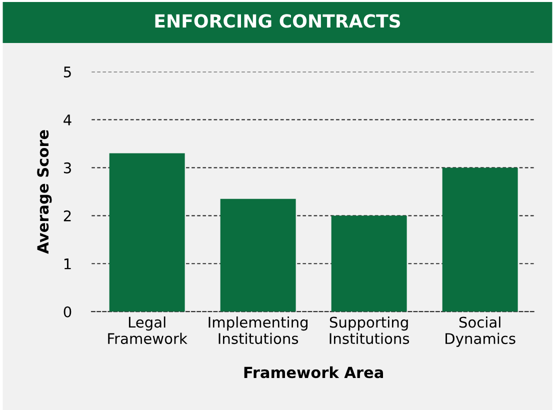  I want to click on y-tick-label: 1, so click(67, 264).